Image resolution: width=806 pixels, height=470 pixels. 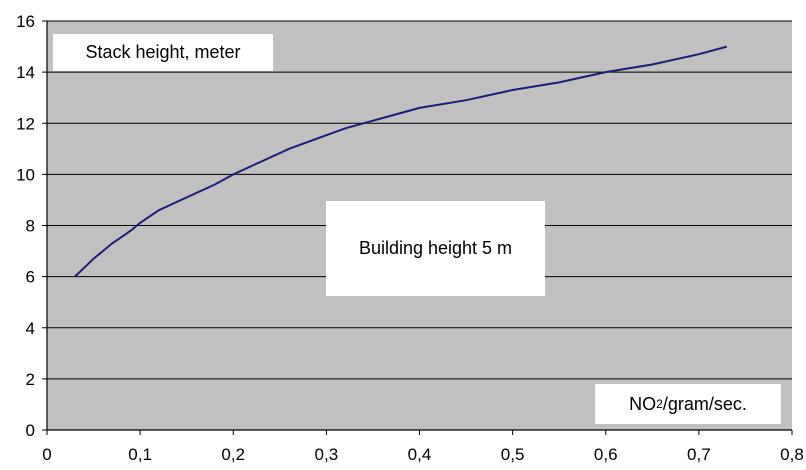 I want to click on x-tick-label: 0,7, so click(x=699, y=454).